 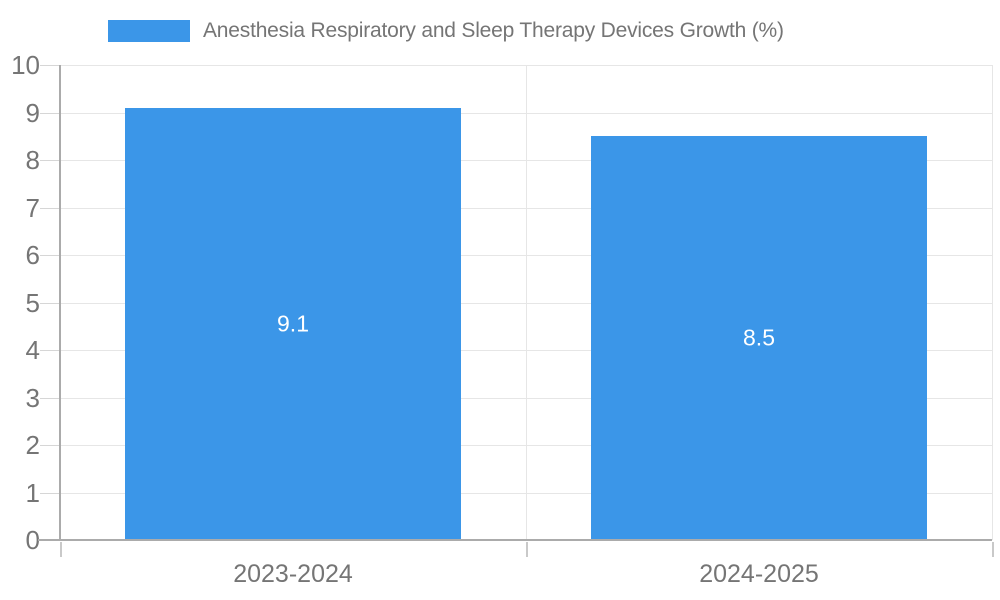 What do you see at coordinates (515, 540) in the screenshot?
I see `x-axis-line` at bounding box center [515, 540].